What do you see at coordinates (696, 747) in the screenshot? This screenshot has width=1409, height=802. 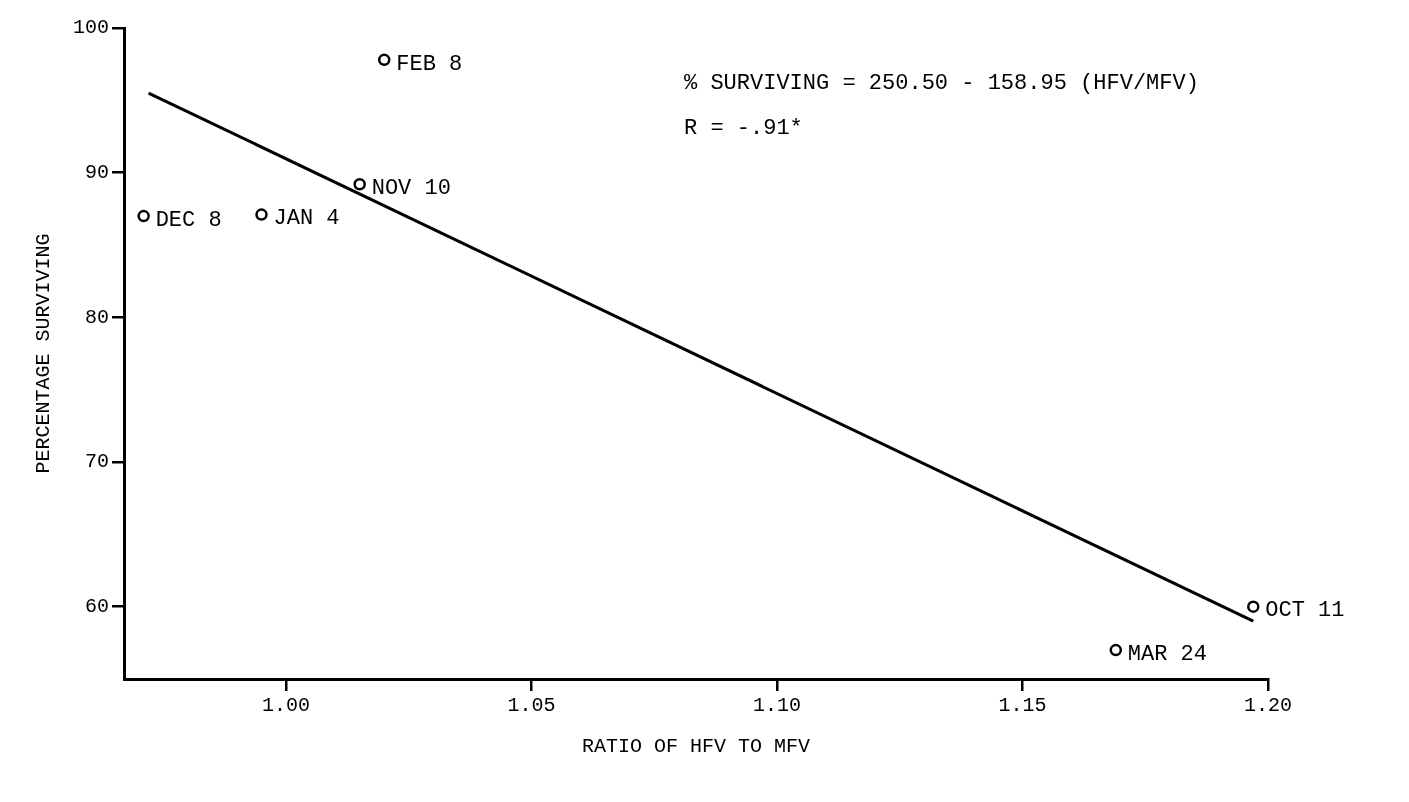 I see `x-axis-title: RATIO OF HFV TO MFV` at bounding box center [696, 747].